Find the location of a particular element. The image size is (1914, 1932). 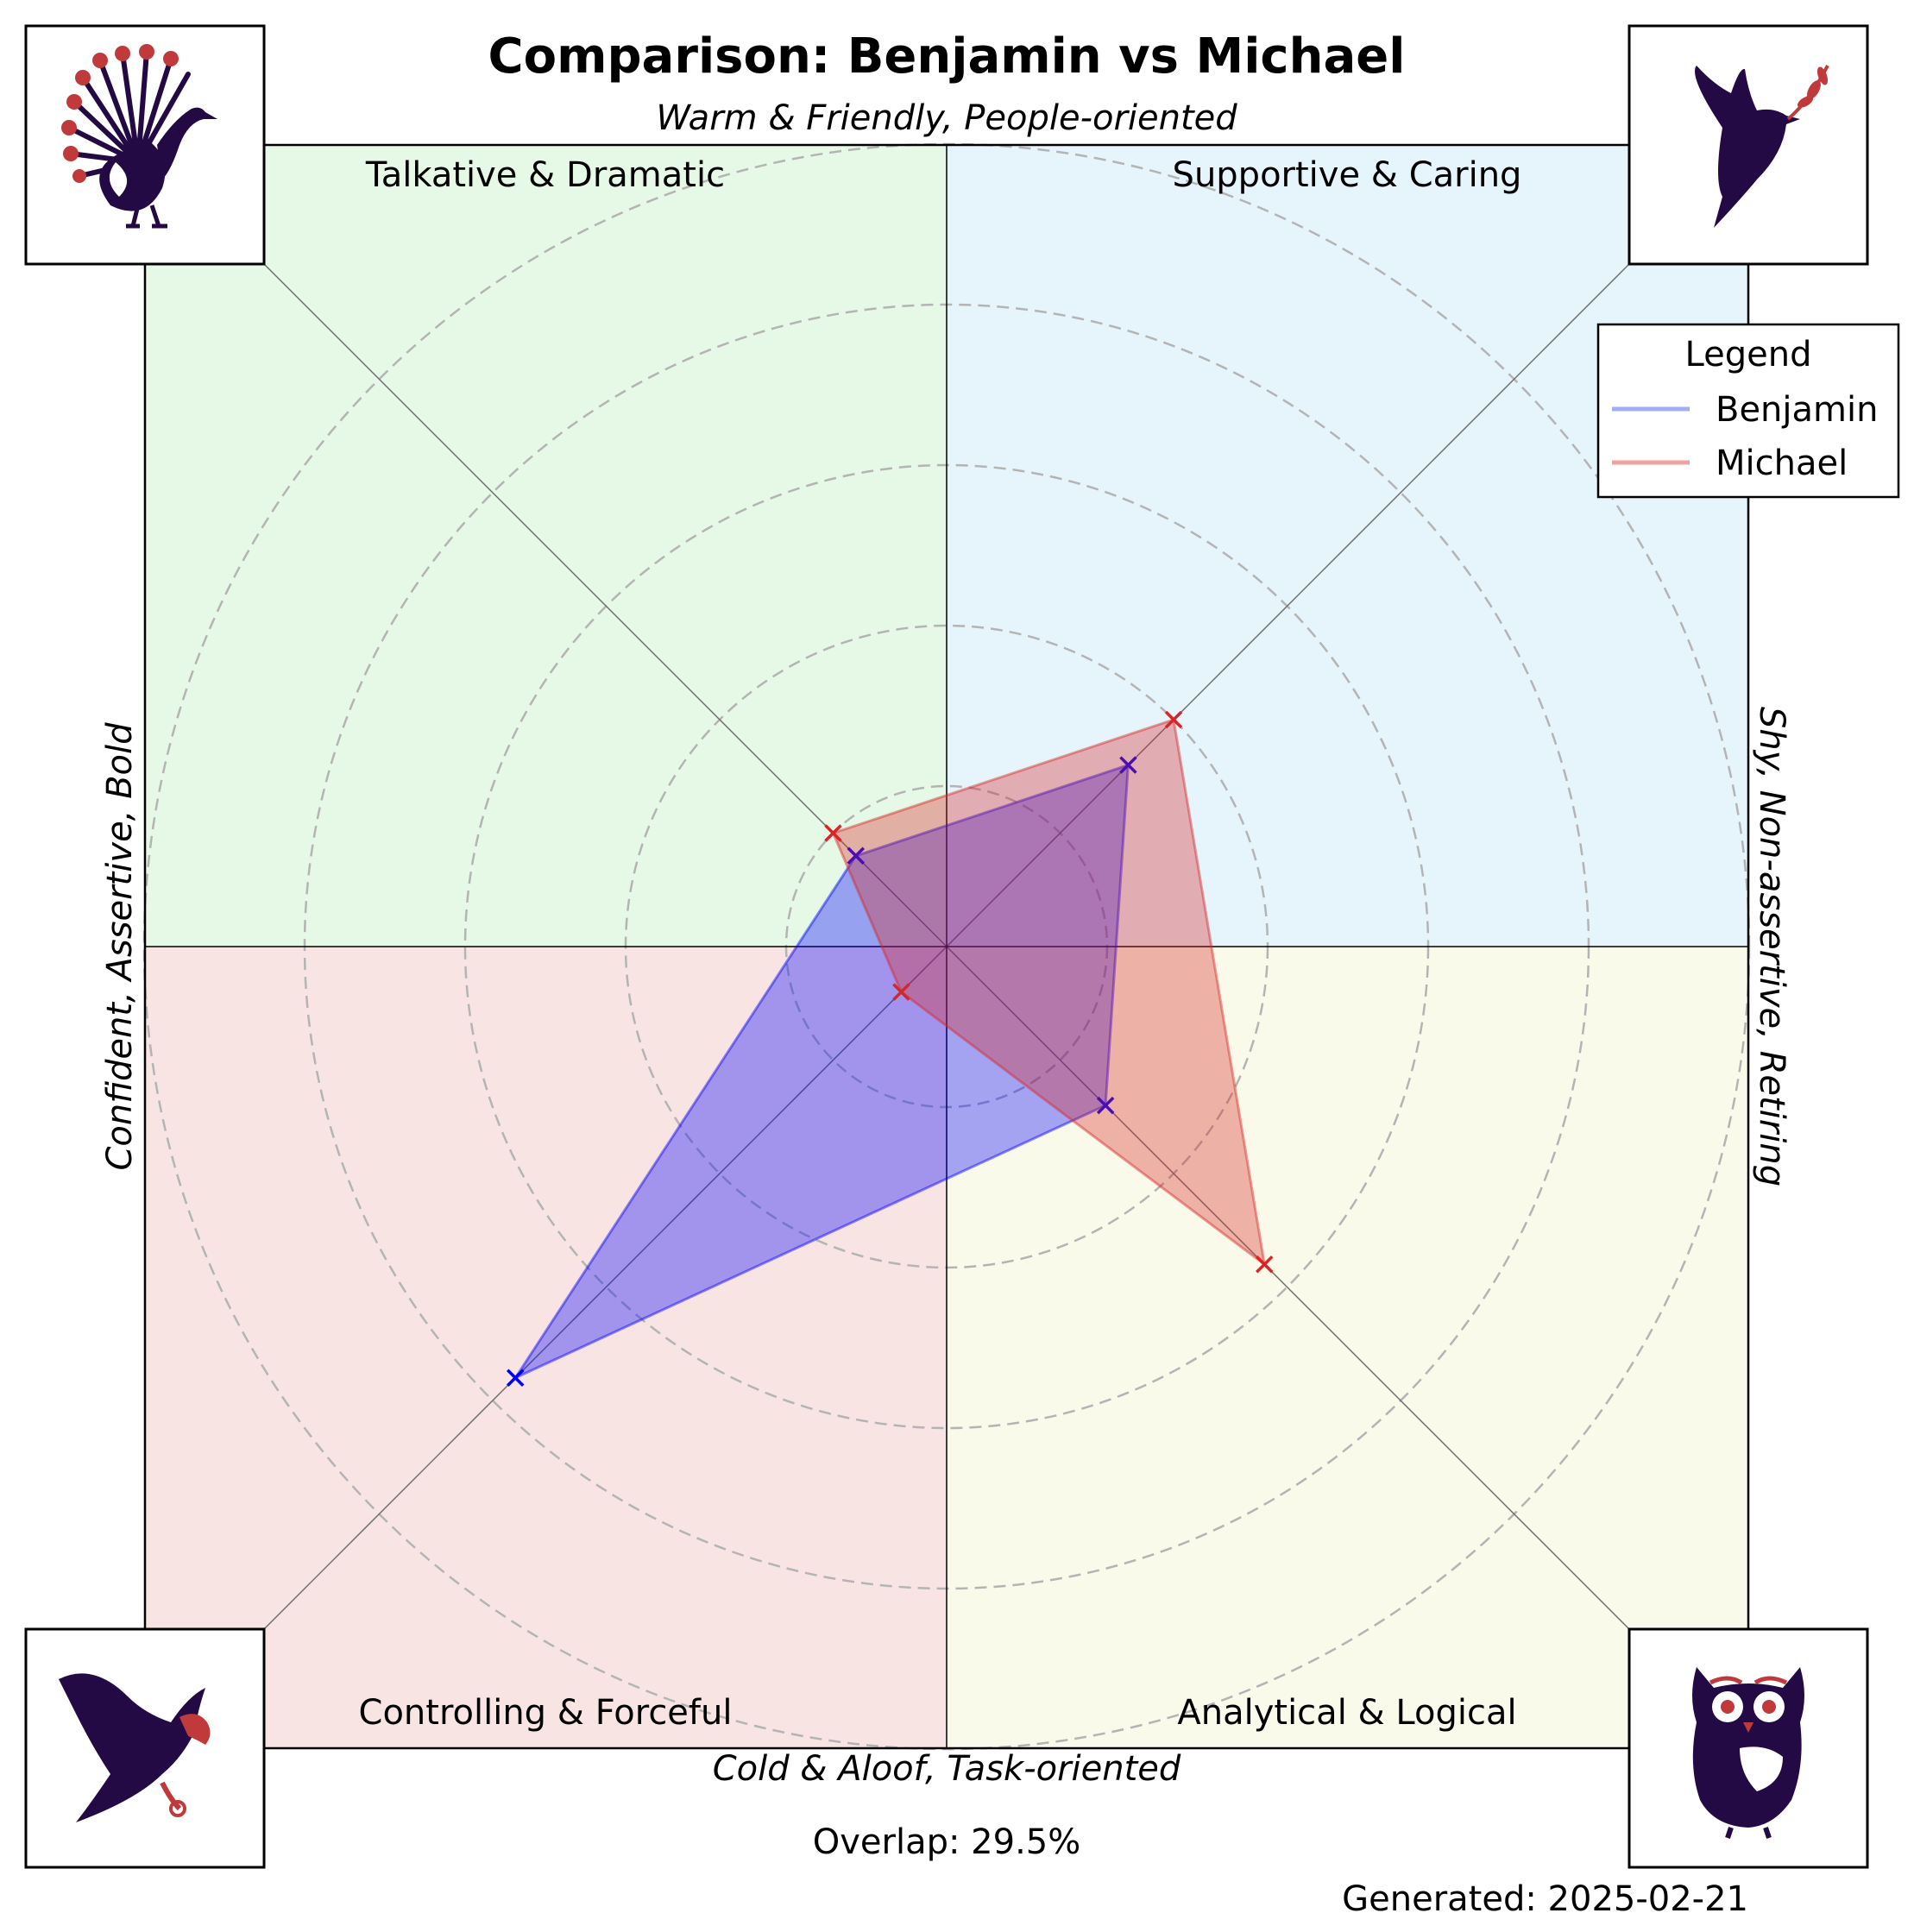

dove-icon is located at coordinates (1749, 145).